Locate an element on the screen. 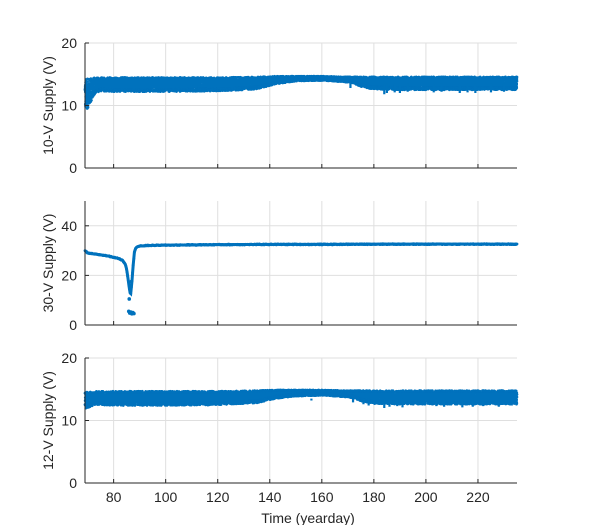 Image resolution: width=600 pixels, height=530 pixels. series-points is located at coordinates (301, 92).